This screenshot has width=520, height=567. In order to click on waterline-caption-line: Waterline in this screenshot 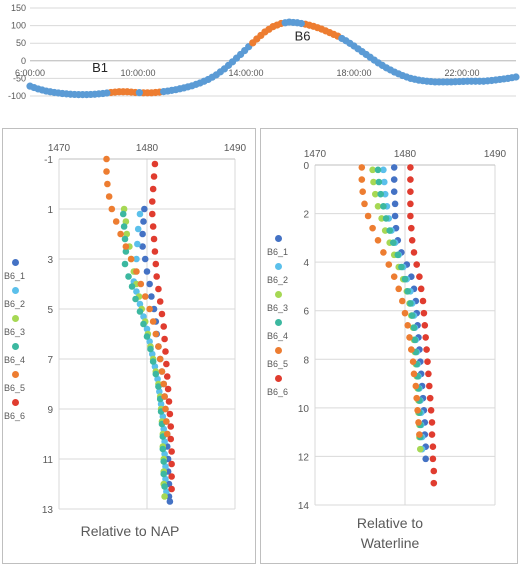, I will do `click(390, 543)`.